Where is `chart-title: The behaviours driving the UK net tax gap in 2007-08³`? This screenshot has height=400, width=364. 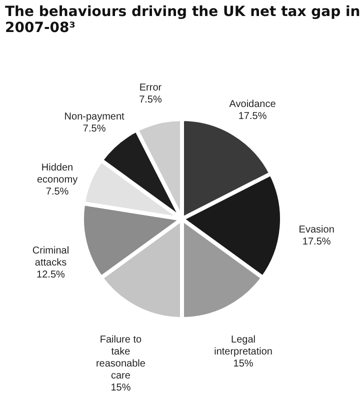
chart-title: The behaviours driving the UK net tax gap in 2007-08³ is located at coordinates (182, 20).